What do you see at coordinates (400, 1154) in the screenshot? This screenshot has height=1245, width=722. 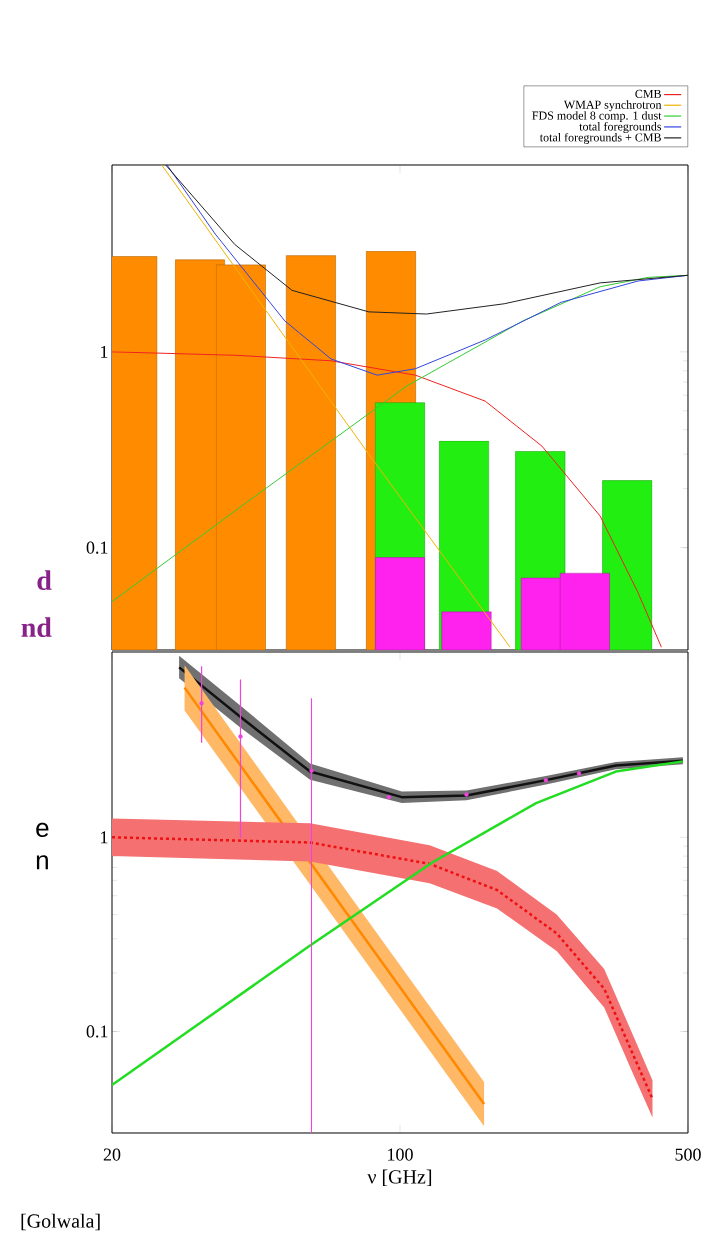 I see `x-tick-label: 100` at bounding box center [400, 1154].